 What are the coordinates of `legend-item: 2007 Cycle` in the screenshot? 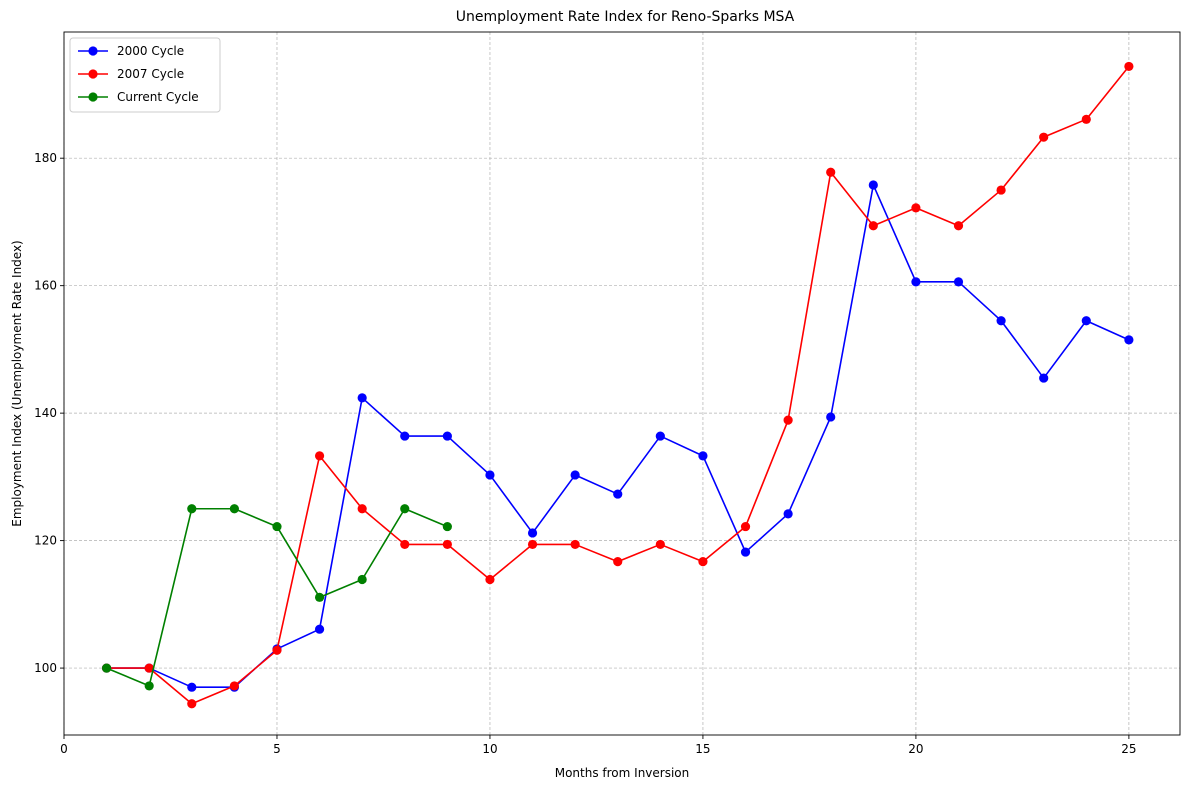 It's located at (131, 74).